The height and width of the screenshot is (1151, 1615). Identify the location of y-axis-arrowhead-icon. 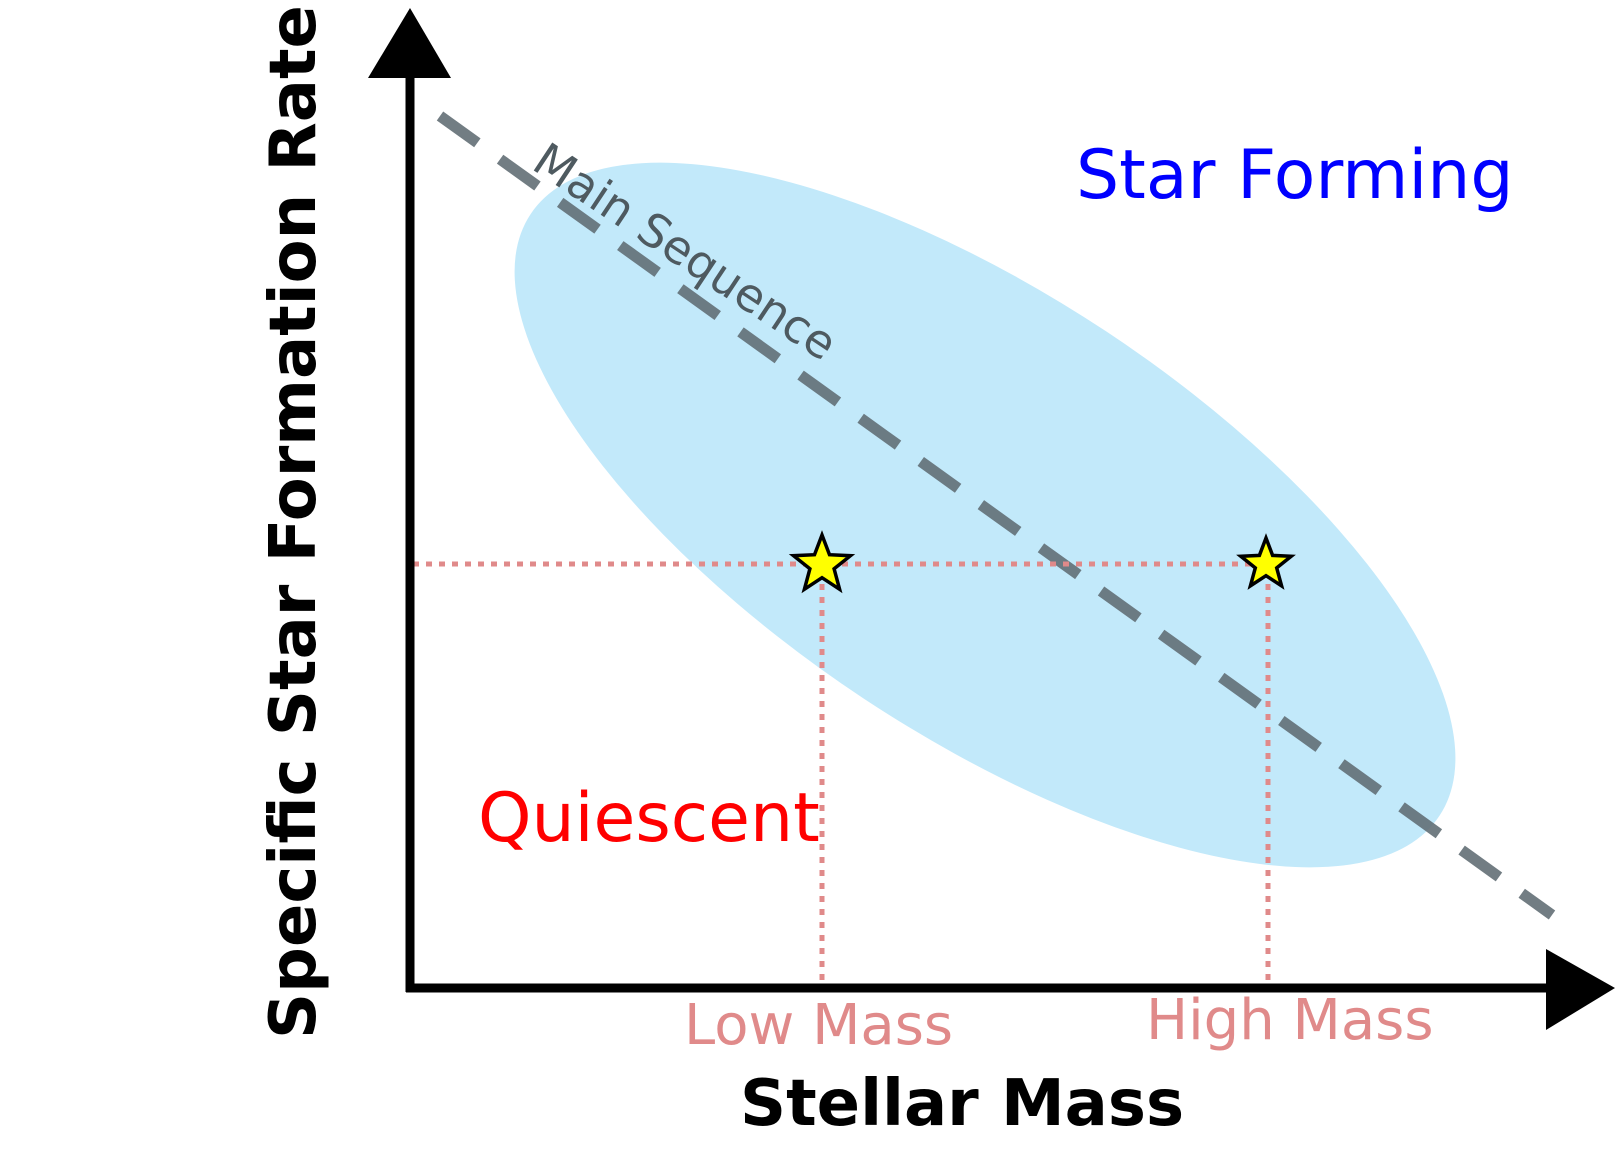
(409, 43).